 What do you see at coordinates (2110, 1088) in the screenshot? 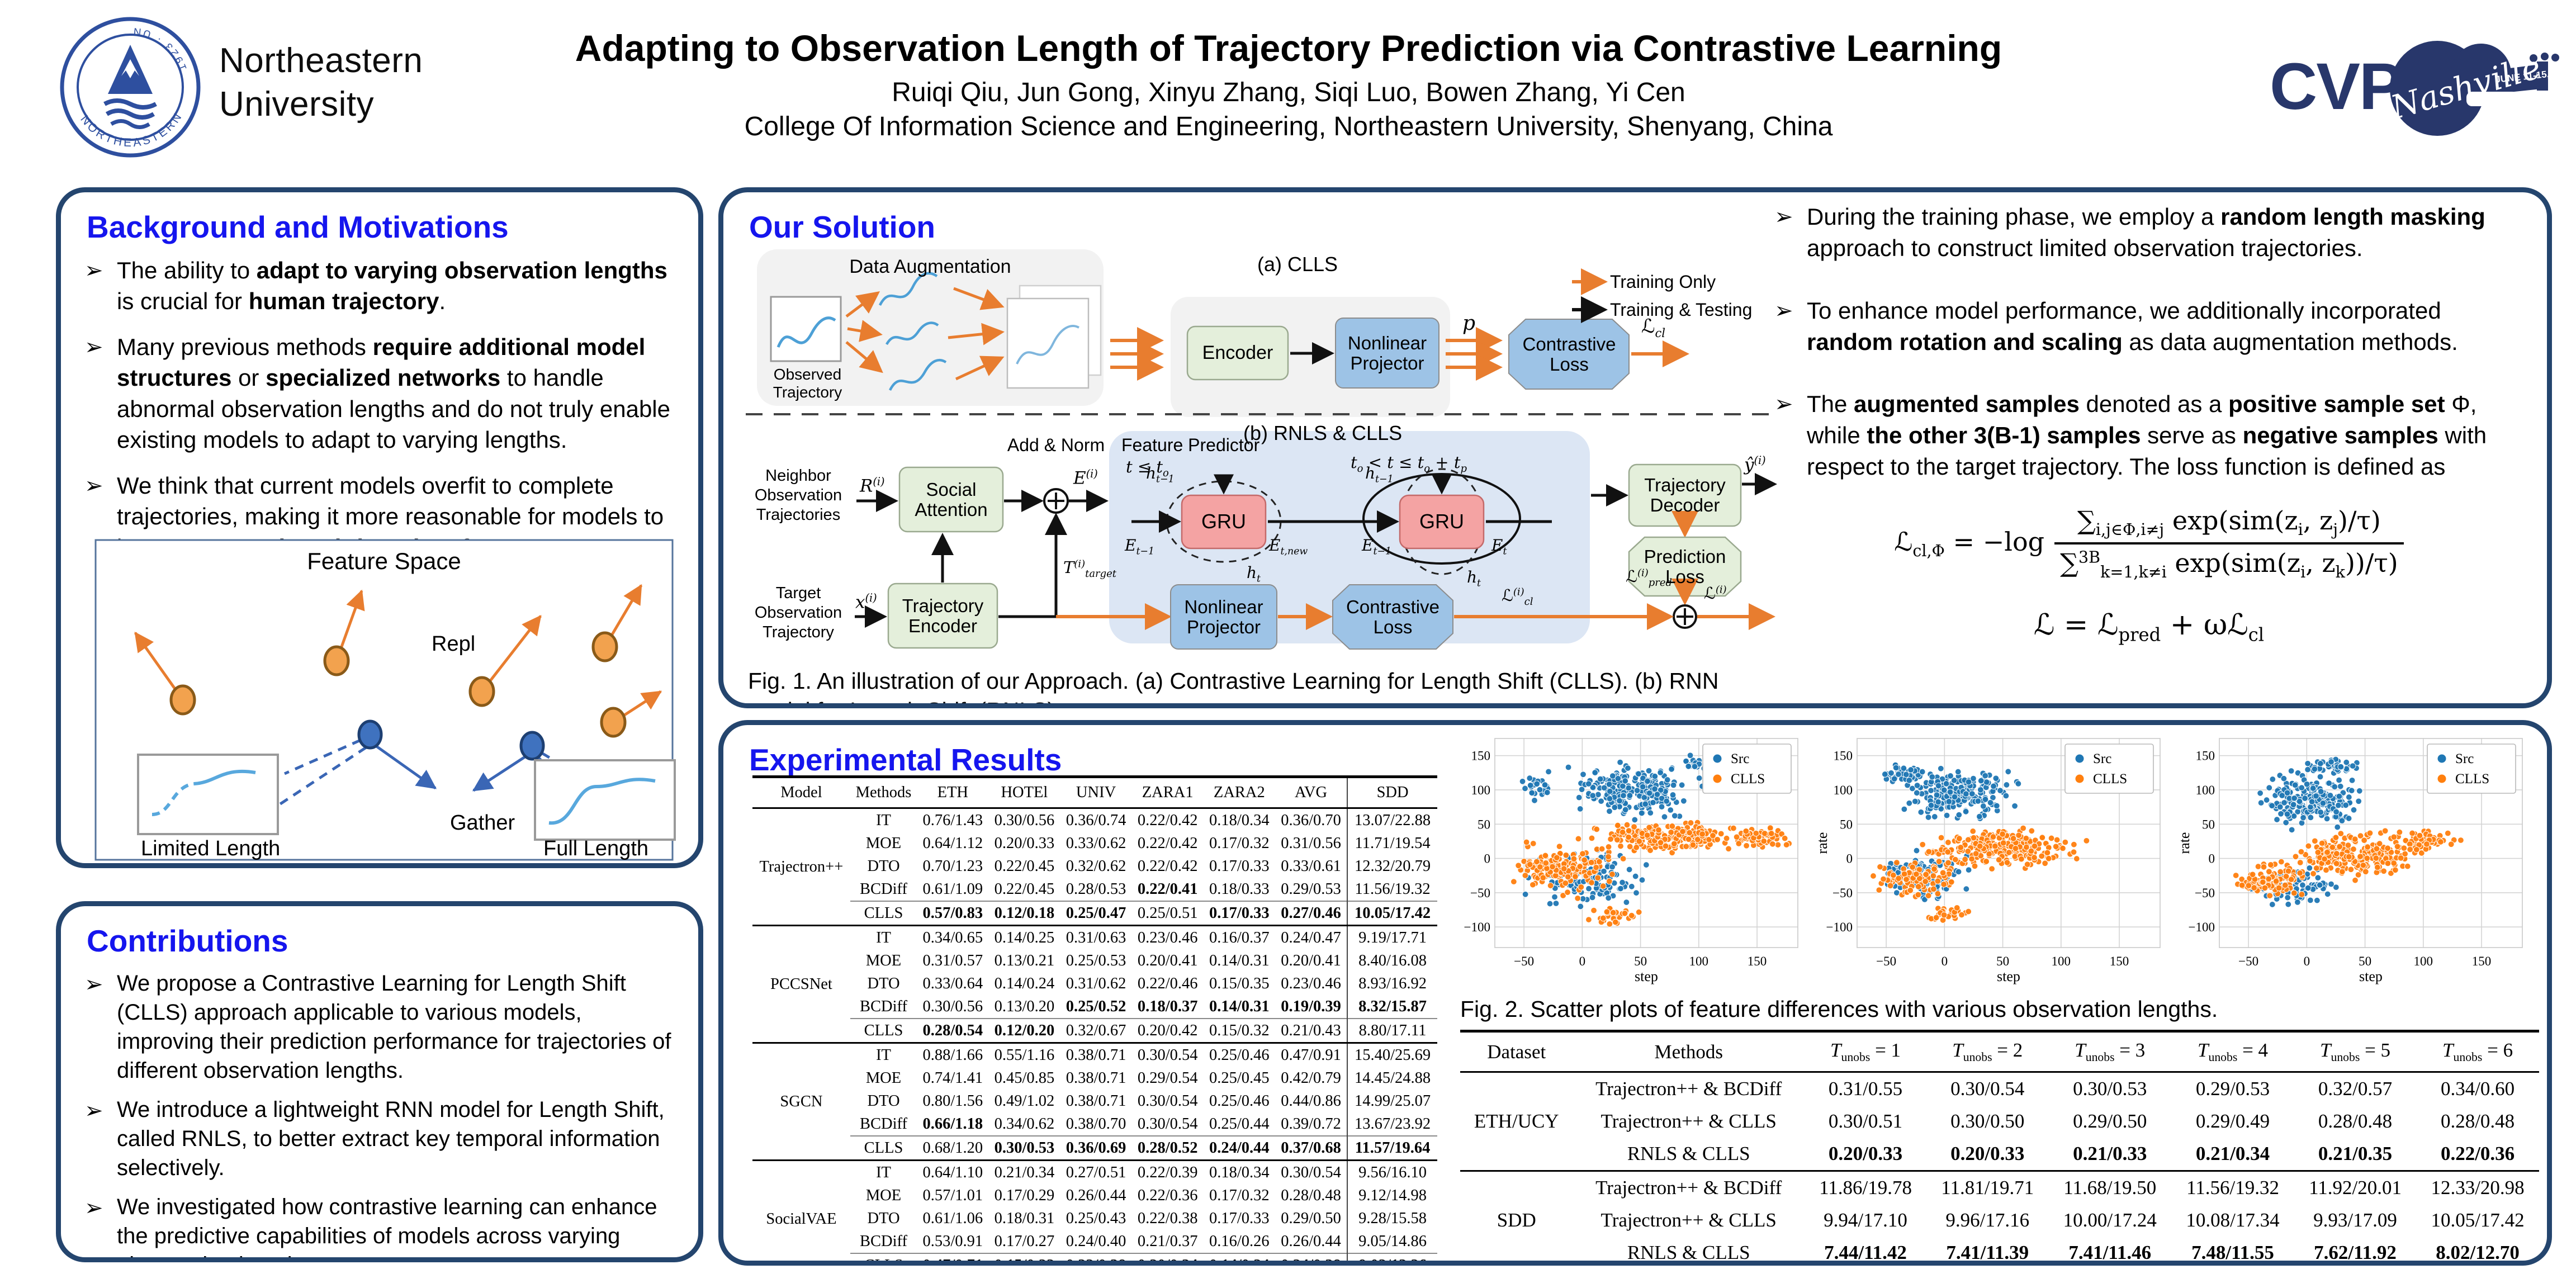
I see `metric-cell: 0.30/0.53` at bounding box center [2110, 1088].